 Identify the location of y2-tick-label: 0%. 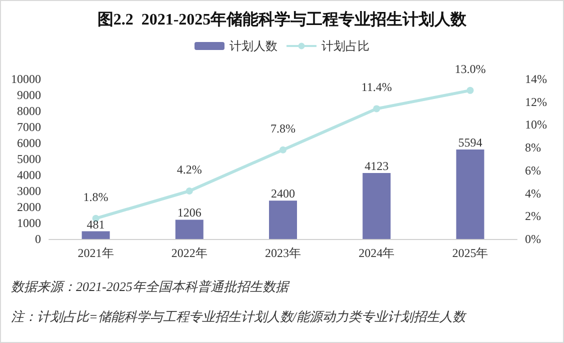
(533, 239).